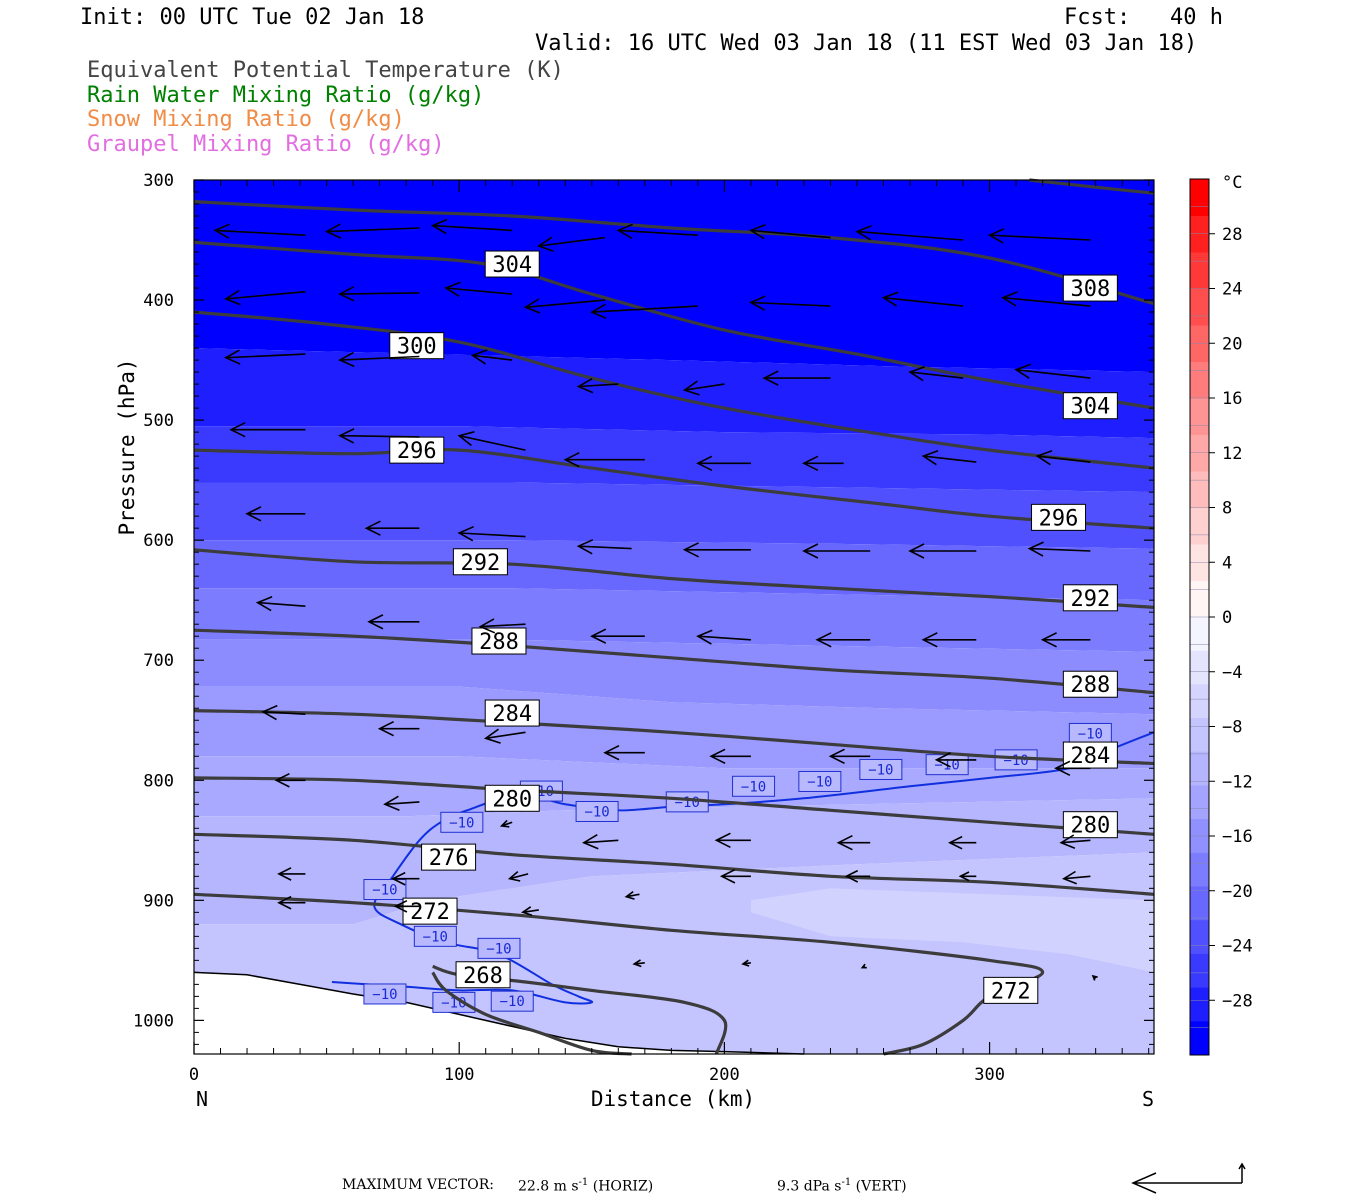 This screenshot has height=1200, width=1350. What do you see at coordinates (418, 1185) in the screenshot?
I see `max-vector-label: MAXIMUM VECTOR:` at bounding box center [418, 1185].